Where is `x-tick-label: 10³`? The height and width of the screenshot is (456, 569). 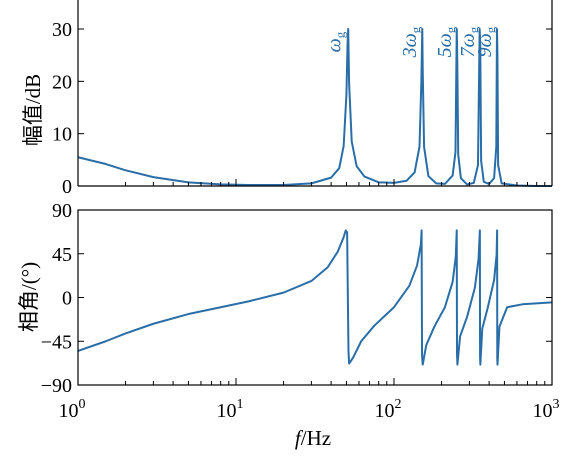 x-tick-label: 10³ is located at coordinates (546, 409).